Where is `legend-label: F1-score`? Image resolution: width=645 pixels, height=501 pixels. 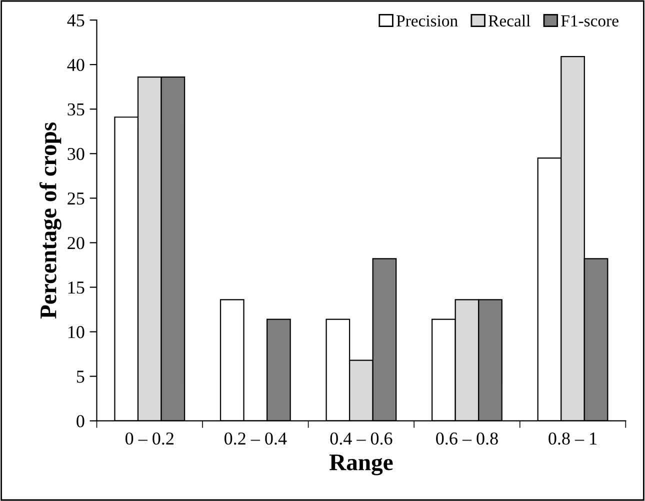 legend-label: F1-score is located at coordinates (589, 21).